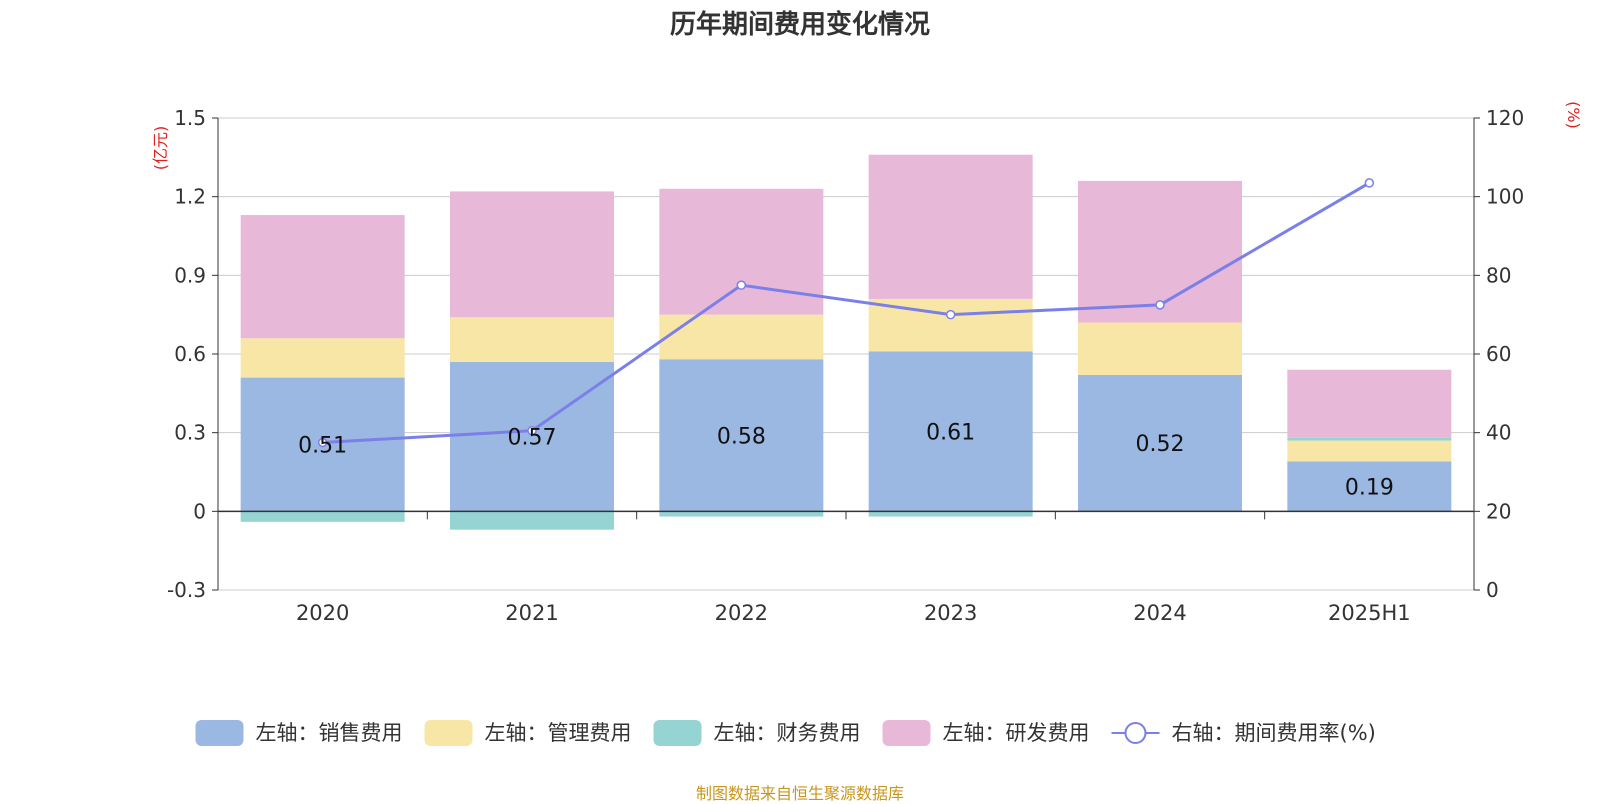 Image resolution: width=1600 pixels, height=804 pixels. What do you see at coordinates (950, 613) in the screenshot?
I see `category-label: 2023` at bounding box center [950, 613].